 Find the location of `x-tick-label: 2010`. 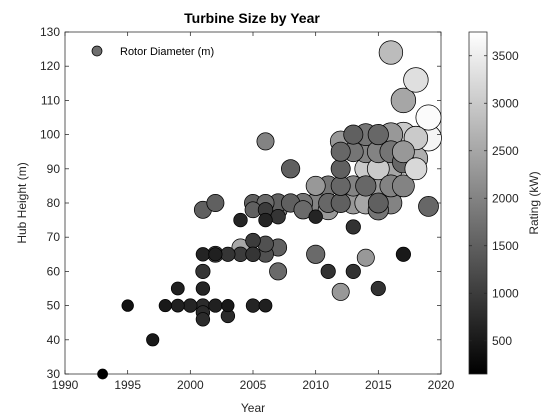

x-tick-label: 2010 is located at coordinates (315, 385).